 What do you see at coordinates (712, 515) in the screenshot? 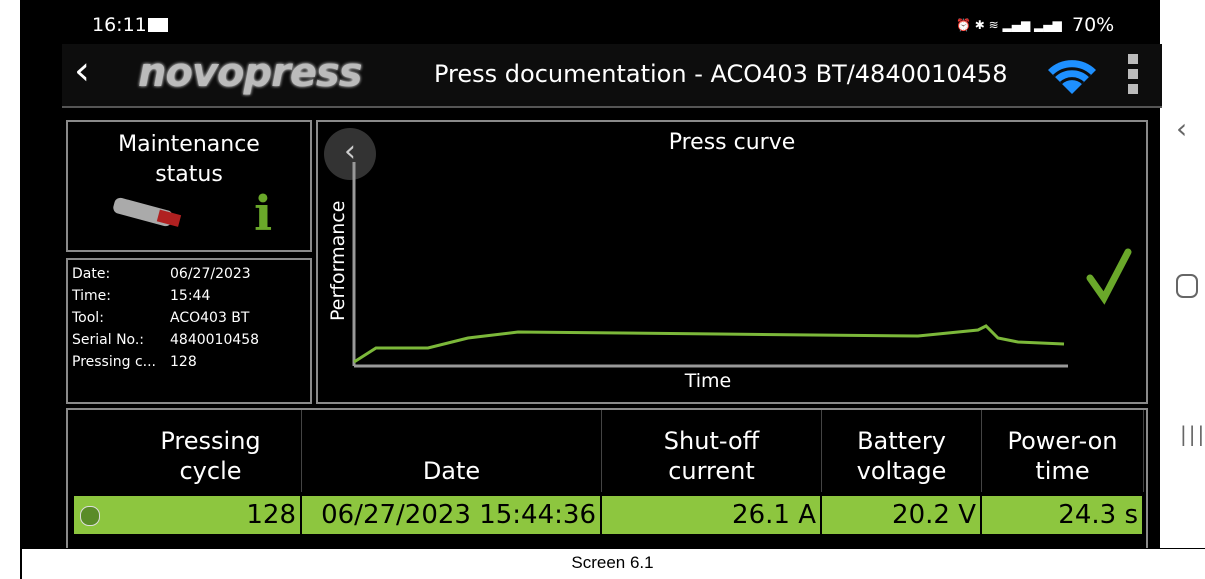
I see `table-cell: 26.1 A` at bounding box center [712, 515].